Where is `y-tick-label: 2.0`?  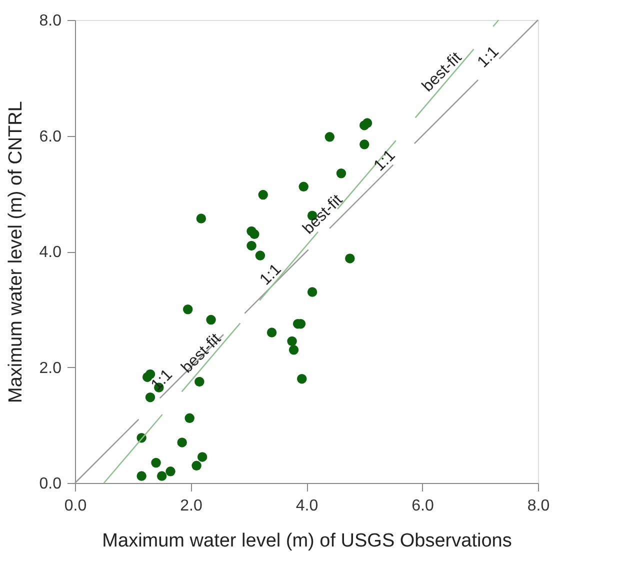
y-tick-label: 2.0 is located at coordinates (50, 368).